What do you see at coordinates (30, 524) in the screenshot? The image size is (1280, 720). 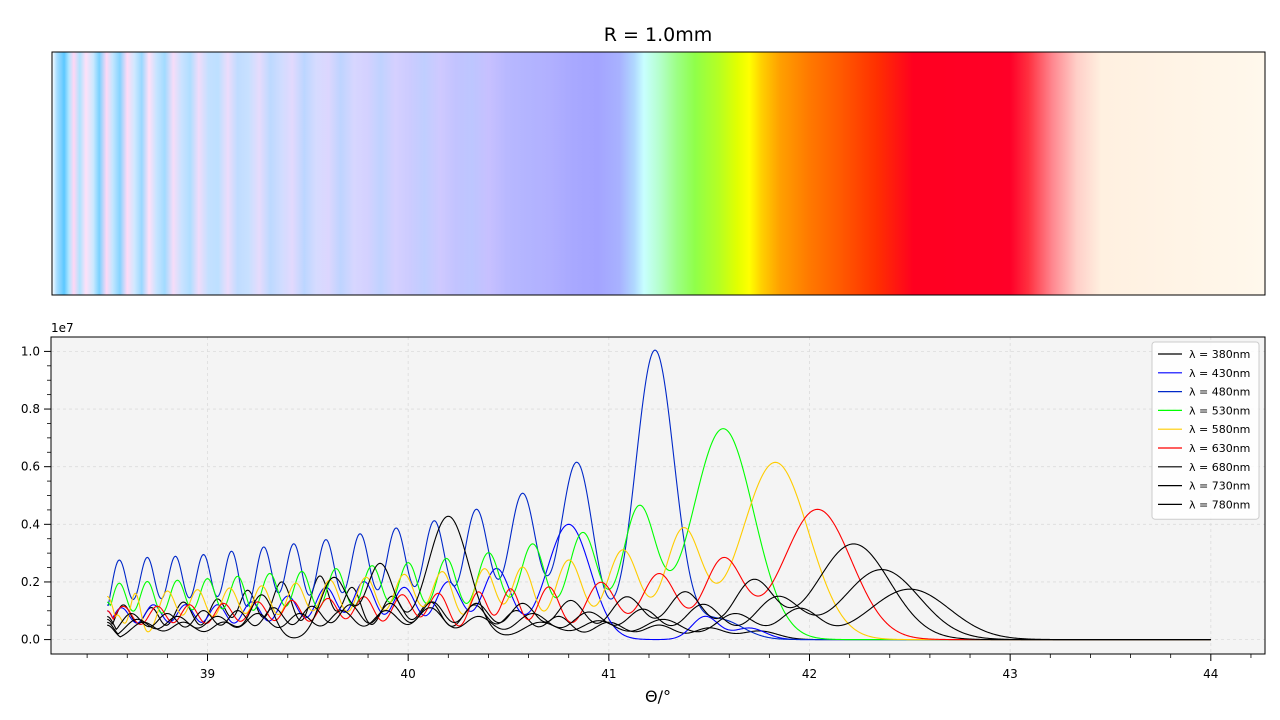 I see `y-tick-label: 0.4` at bounding box center [30, 524].